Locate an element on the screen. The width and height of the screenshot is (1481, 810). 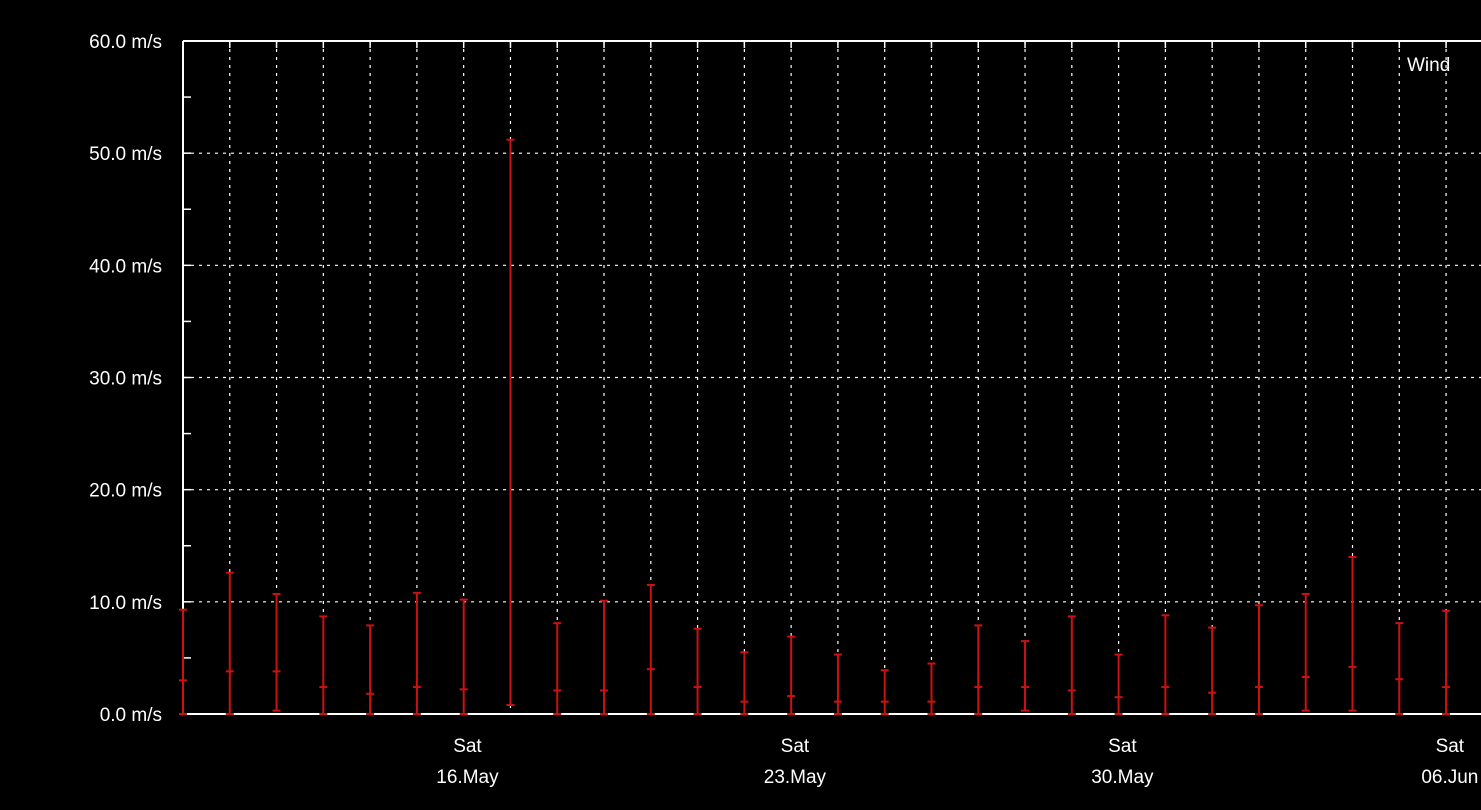
x-tick-date: 30.May is located at coordinates (1122, 777).